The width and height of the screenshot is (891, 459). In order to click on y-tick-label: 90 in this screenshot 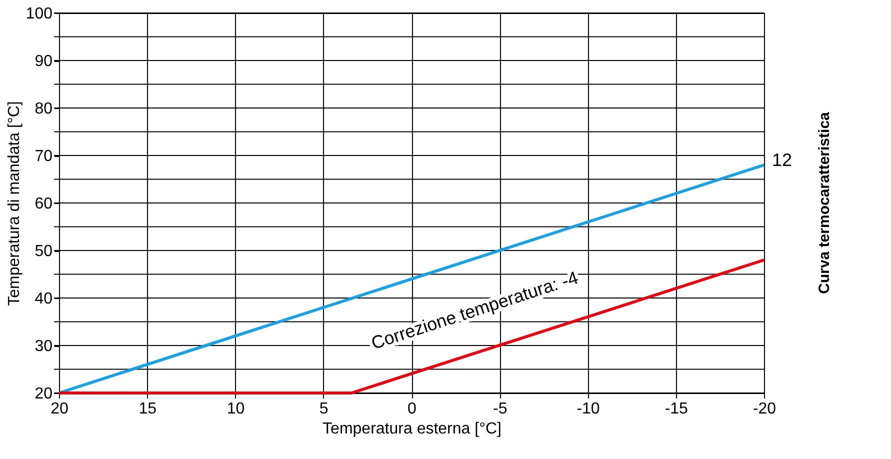, I will do `click(43, 61)`.